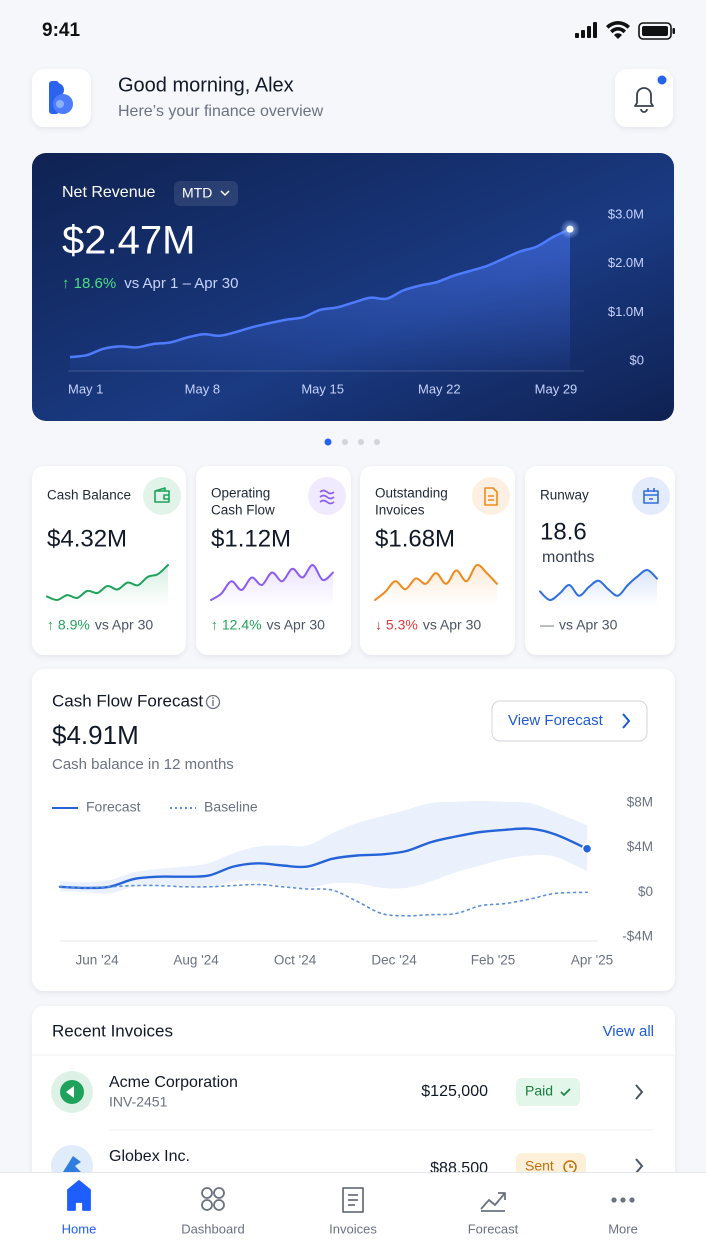 The width and height of the screenshot is (706, 1254). I want to click on x-tick-label: Apr '25, so click(592, 960).